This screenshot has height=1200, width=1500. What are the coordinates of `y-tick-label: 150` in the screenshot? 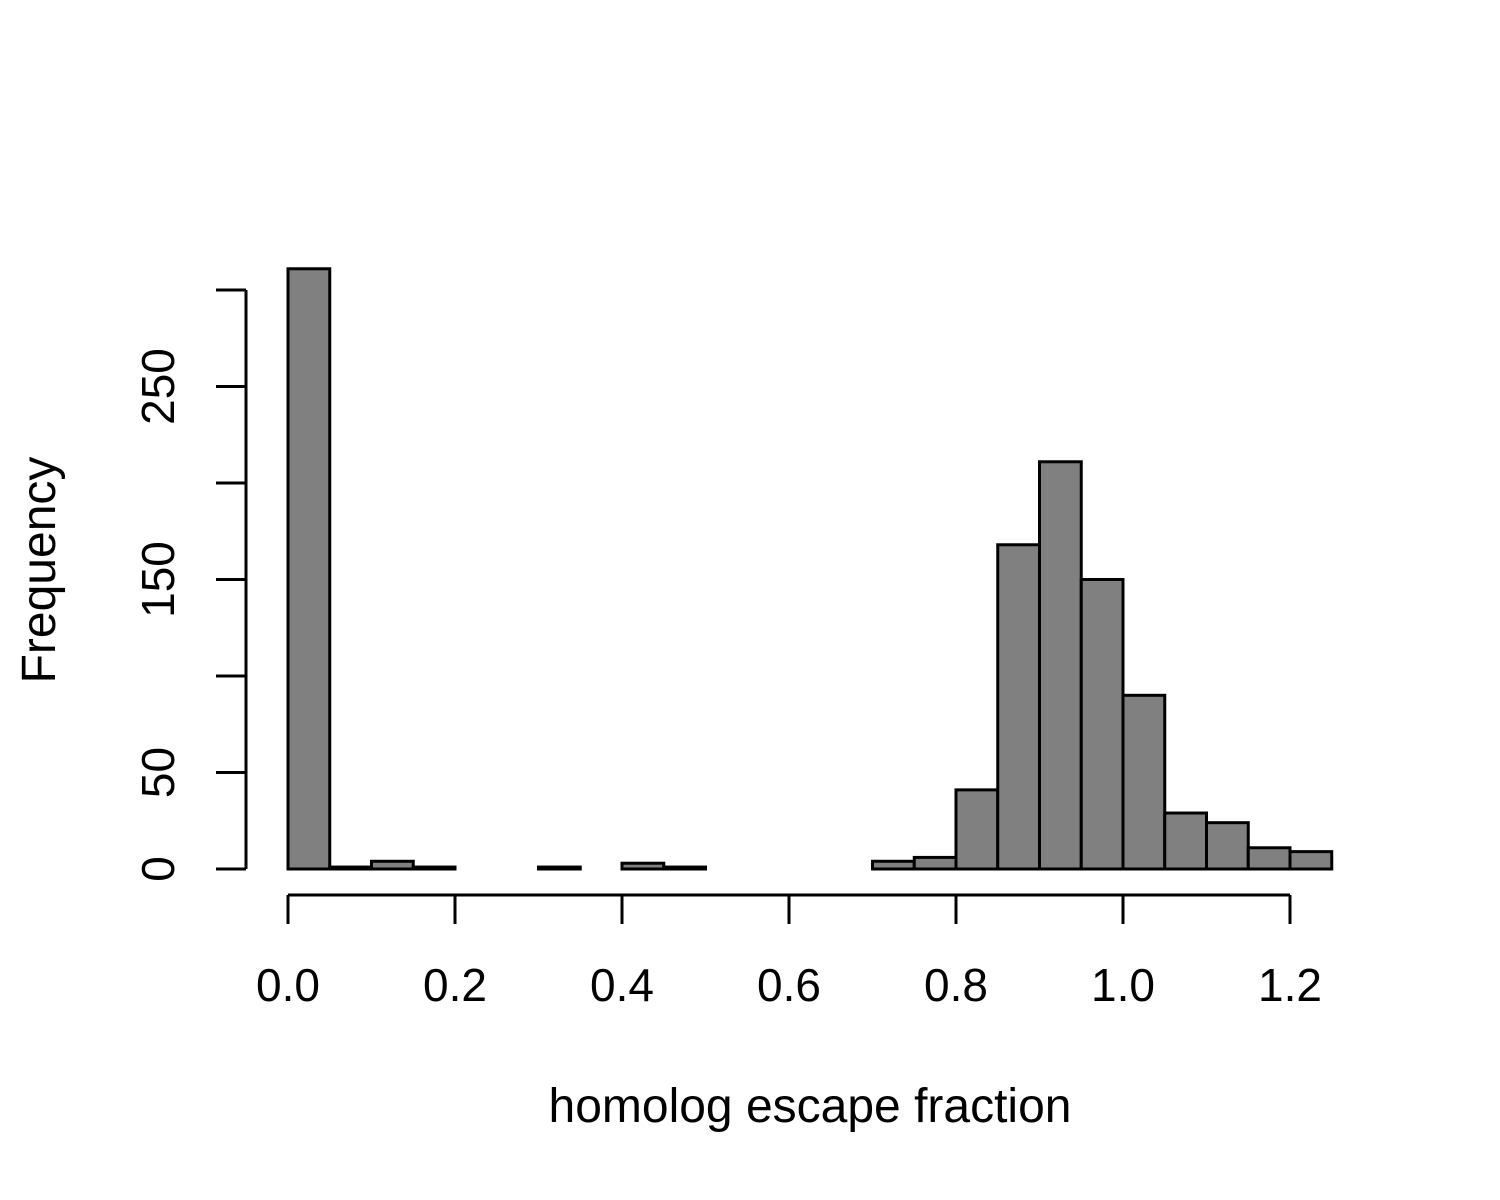 It's located at (158, 579).